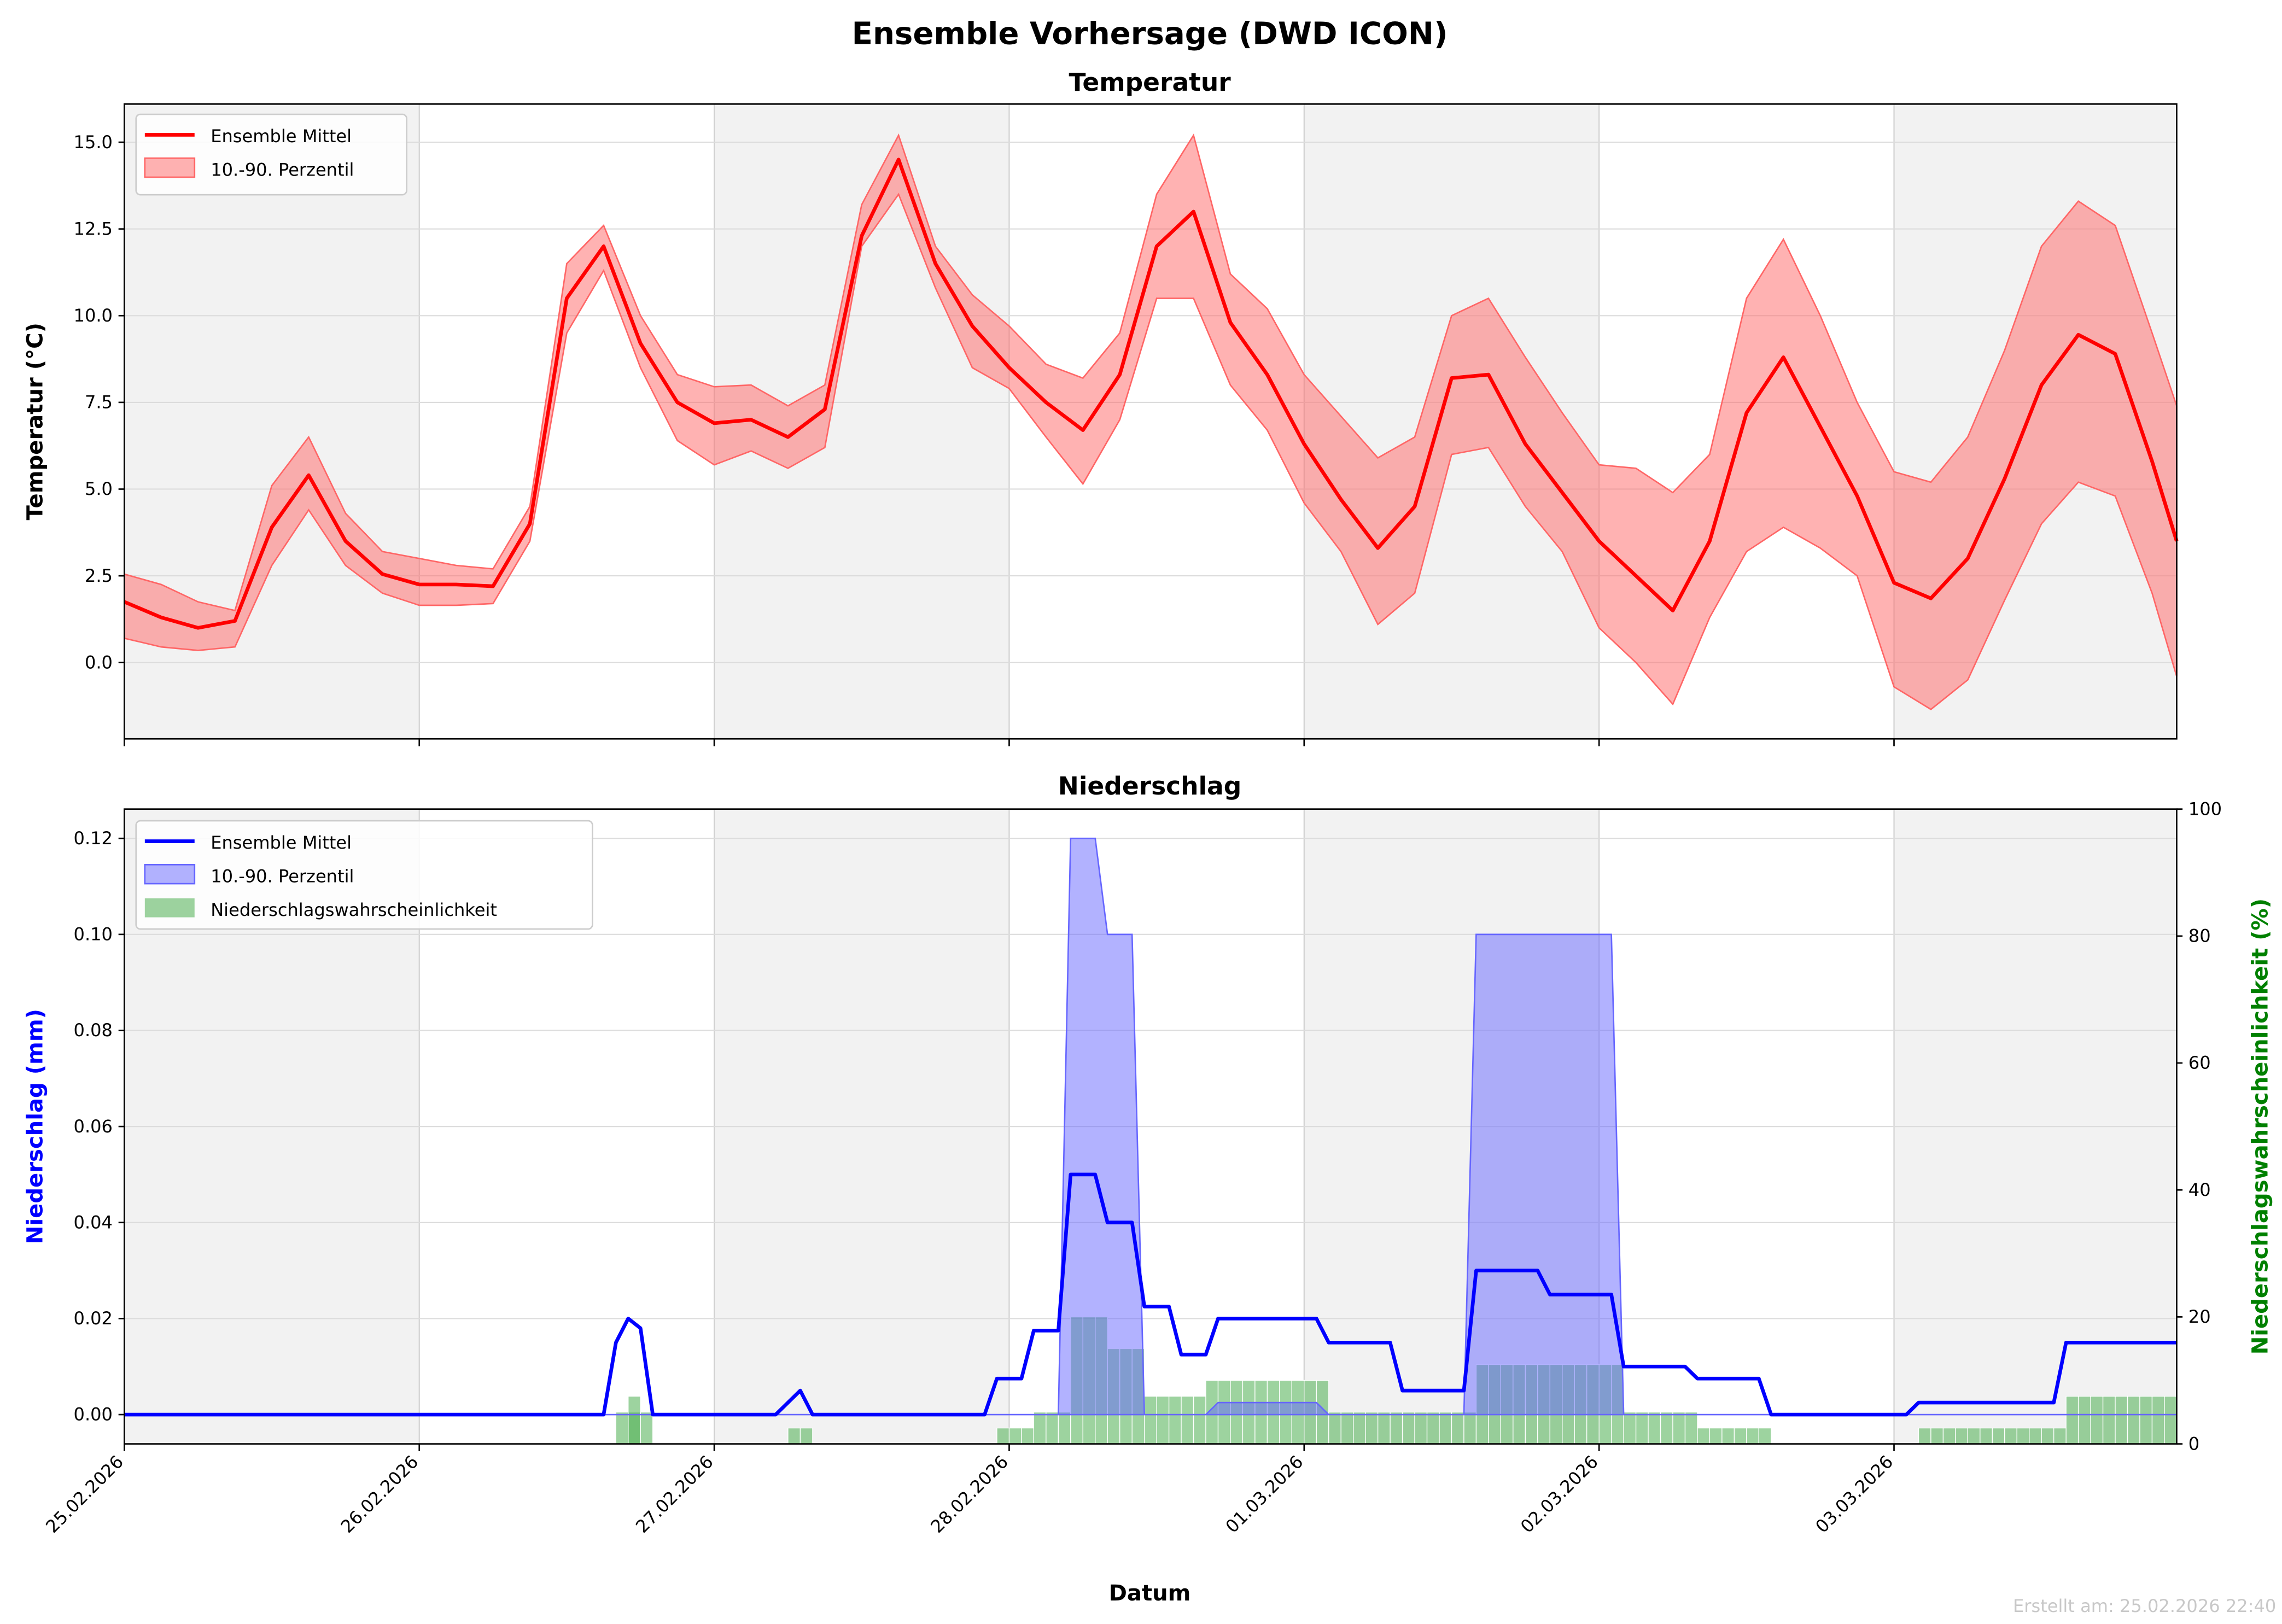 Image resolution: width=2282 pixels, height=1624 pixels. I want to click on y2-tick-label: 80, so click(2199, 936).